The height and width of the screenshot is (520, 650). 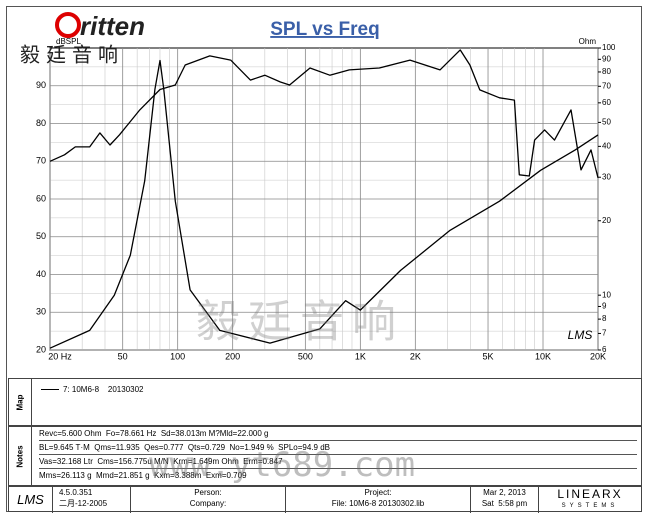 I want to click on y2-tick-label: 70, so click(x=606, y=85).